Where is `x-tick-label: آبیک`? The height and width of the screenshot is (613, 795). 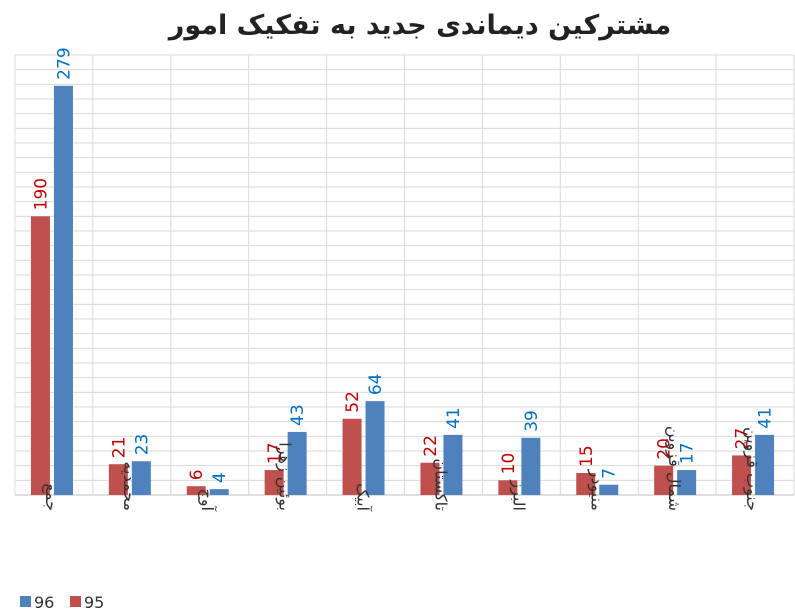
x-tick-label: آبیک is located at coordinates (363, 498).